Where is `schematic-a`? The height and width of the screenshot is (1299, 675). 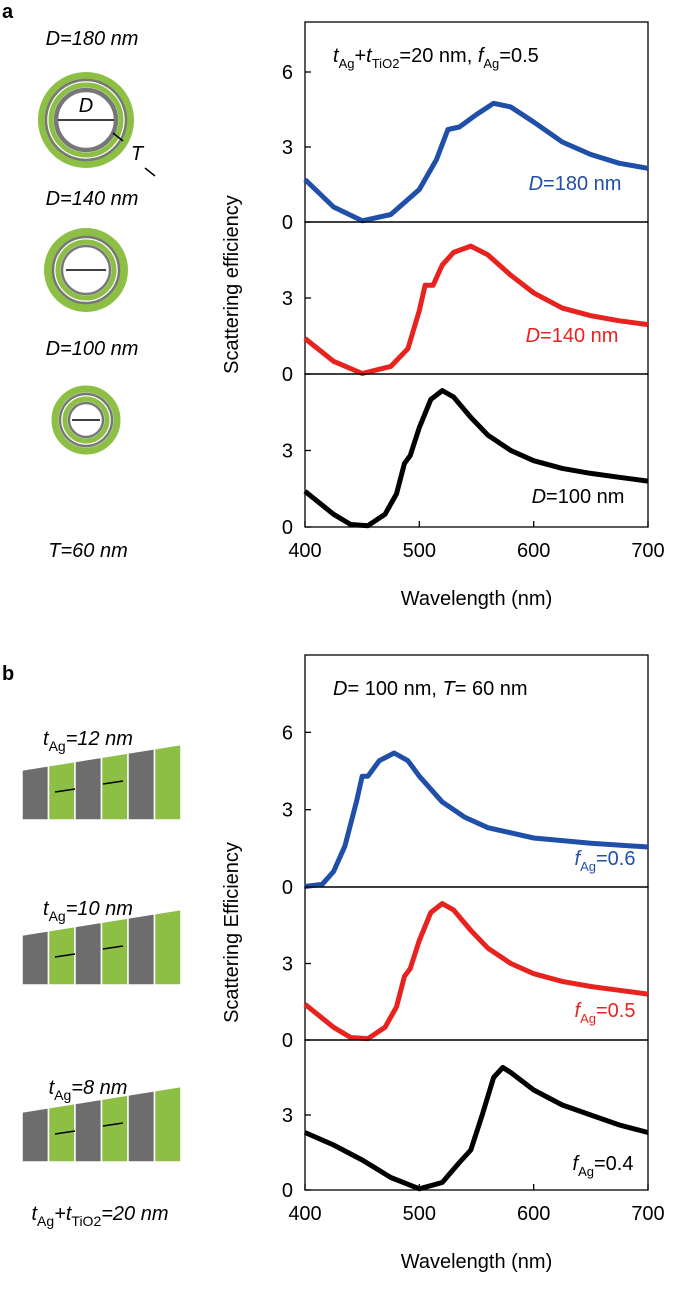
schematic-a is located at coordinates (97, 263).